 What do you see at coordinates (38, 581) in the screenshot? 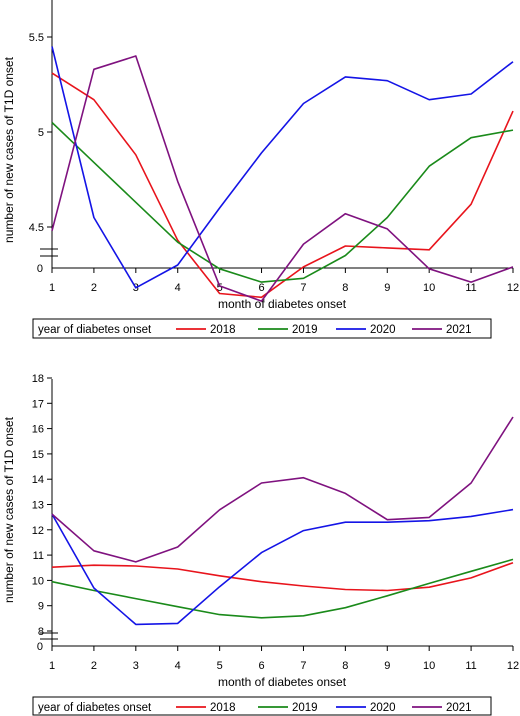
I see `y-tick-label: 10` at bounding box center [38, 581].